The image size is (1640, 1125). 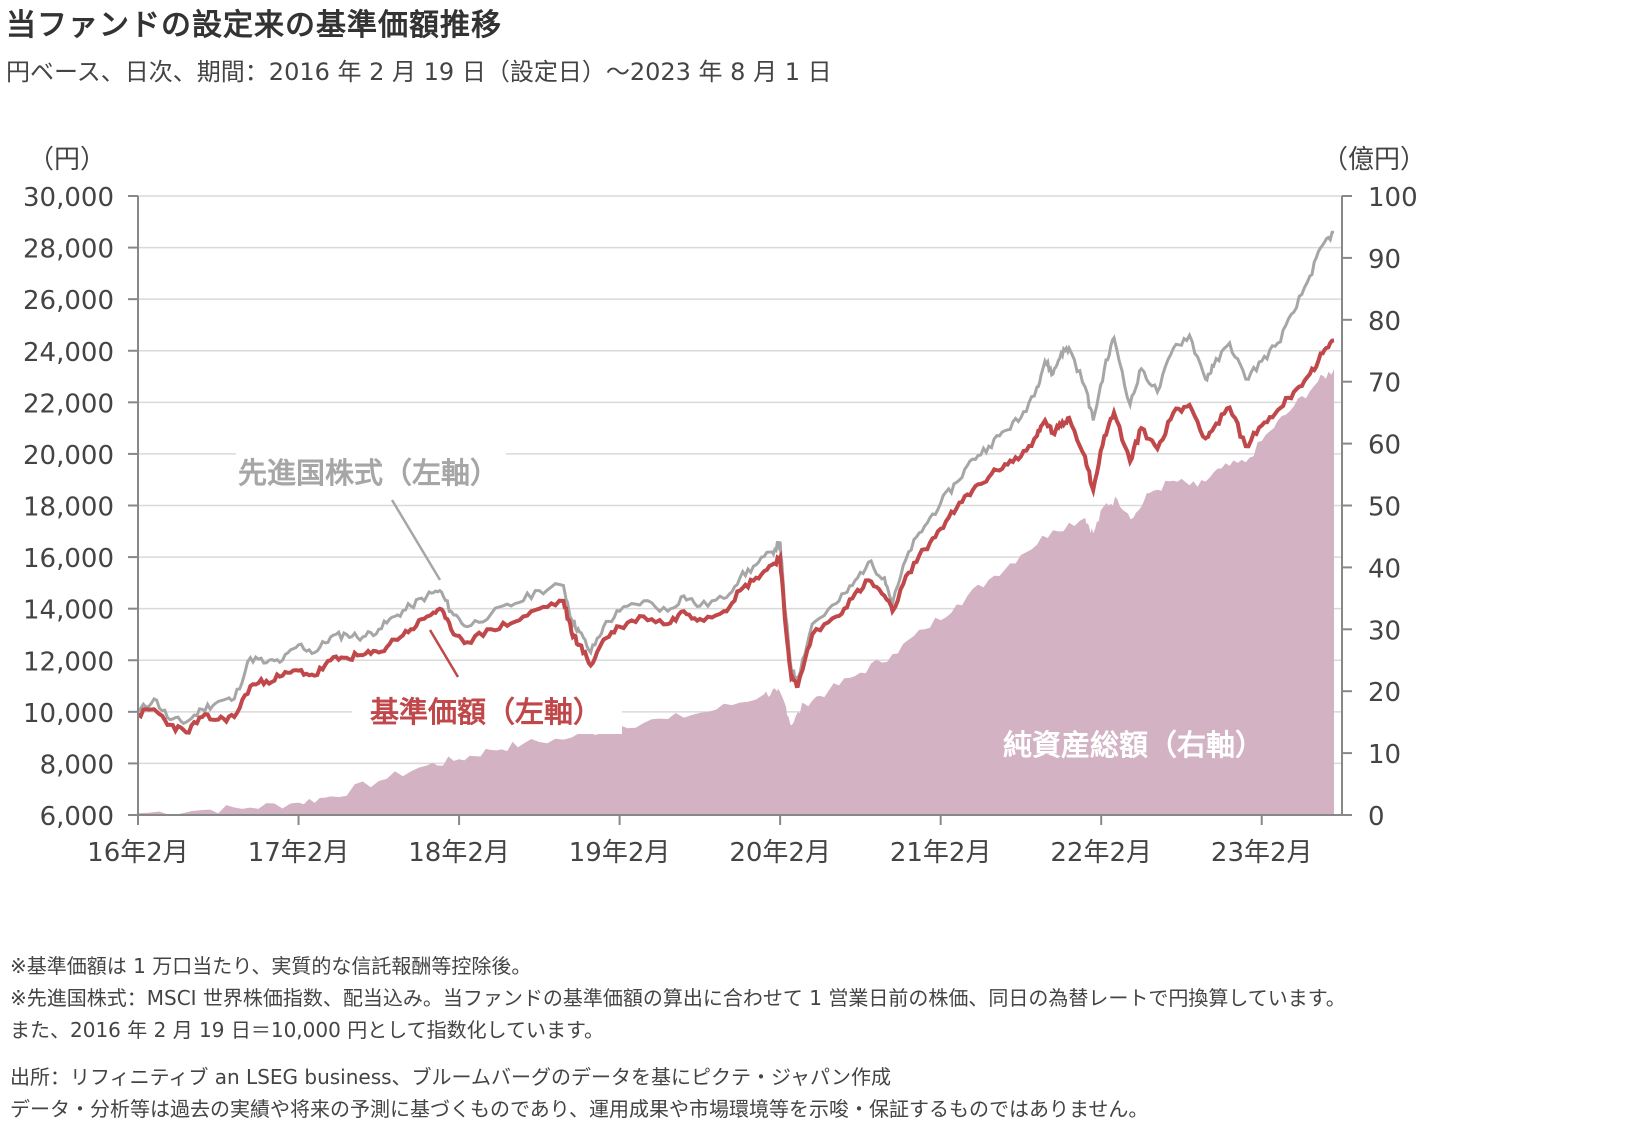 What do you see at coordinates (77, 817) in the screenshot?
I see `left-tick-label: 6,000` at bounding box center [77, 817].